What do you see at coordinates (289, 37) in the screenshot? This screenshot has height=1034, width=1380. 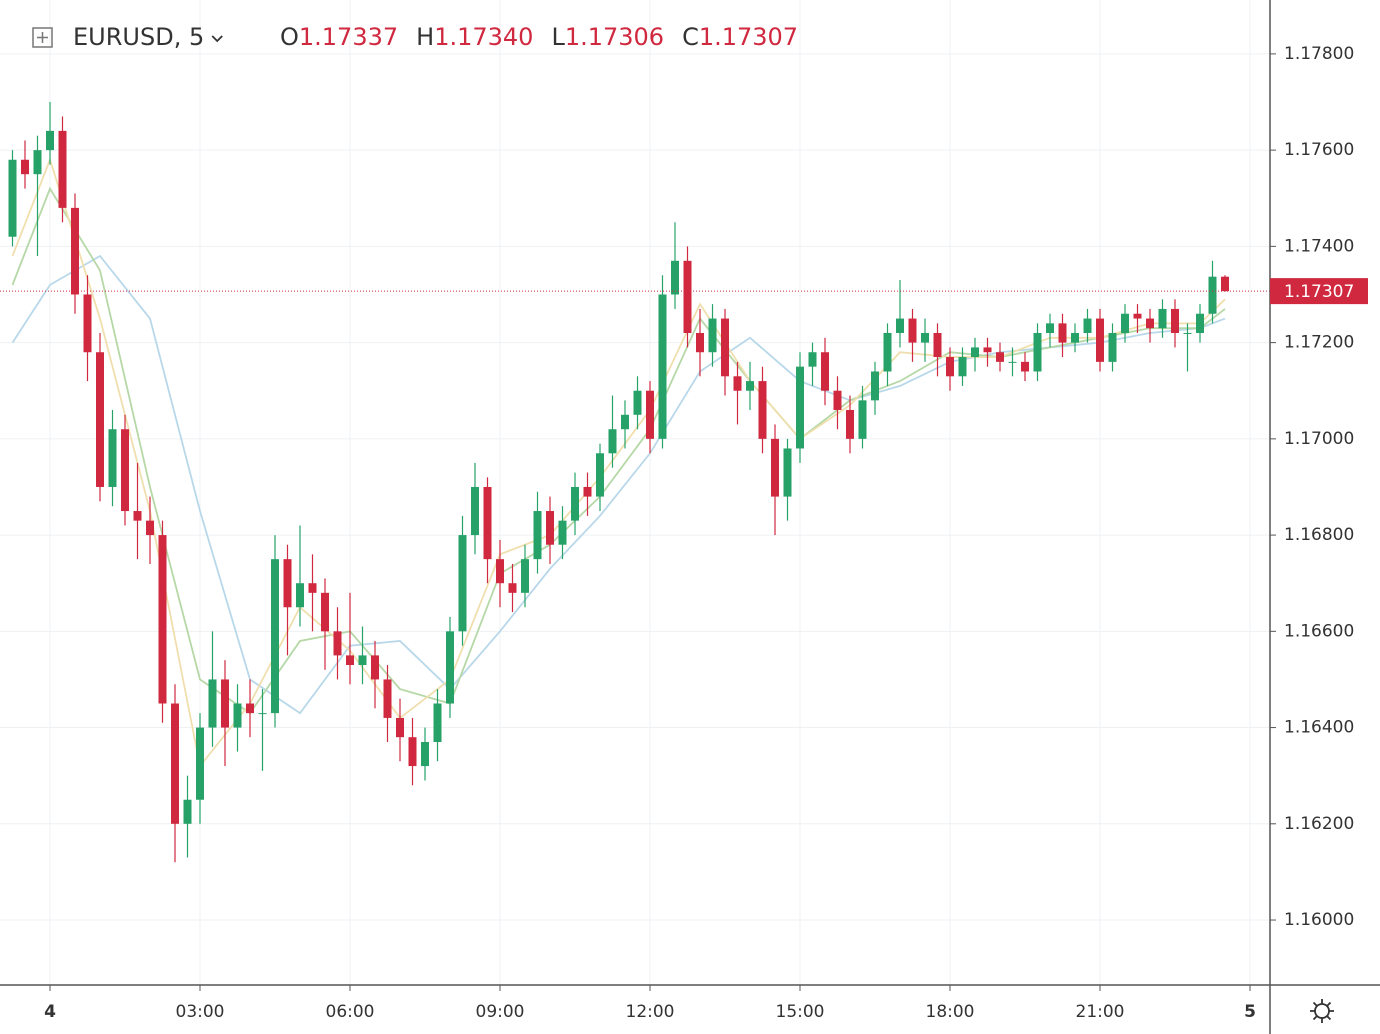 I see `ohlc-label: O` at bounding box center [289, 37].